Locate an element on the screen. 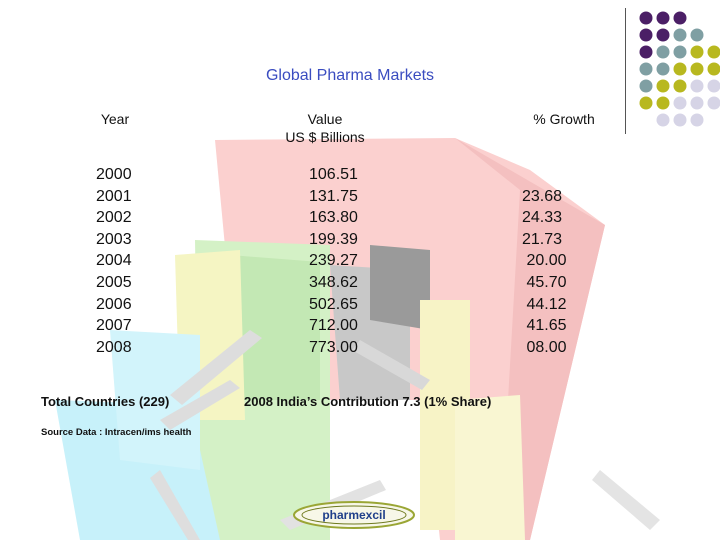  year-cell: 2006 is located at coordinates (114, 304).